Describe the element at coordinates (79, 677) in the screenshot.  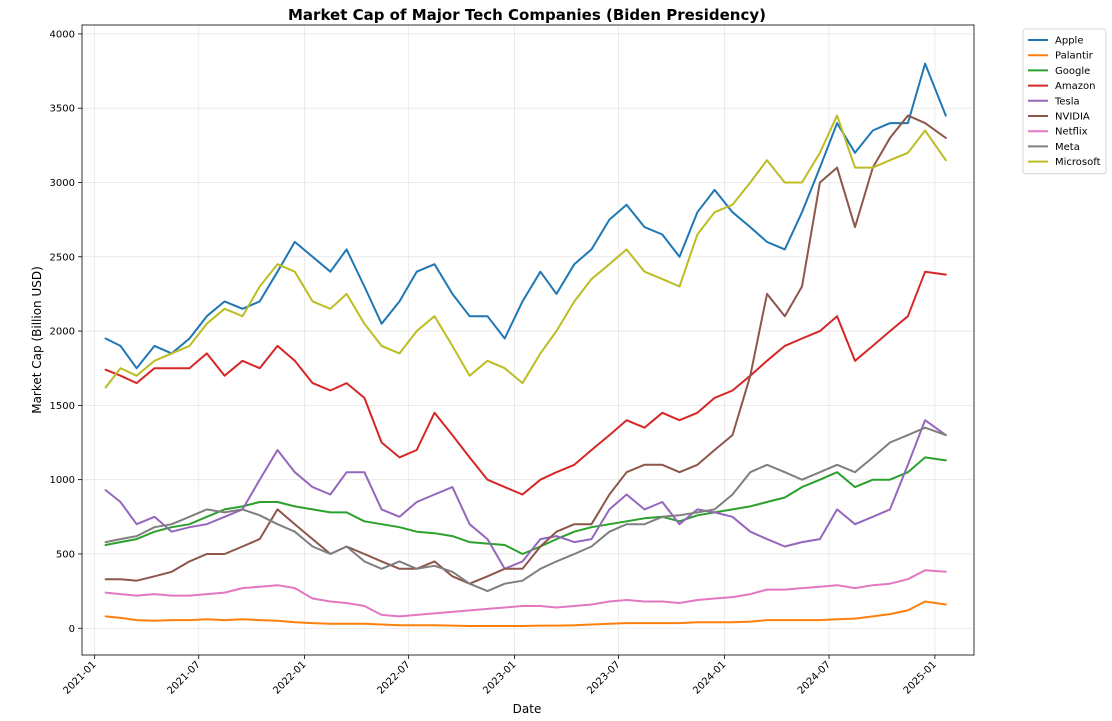
I see `x-tick-label: 2021-01` at that location.